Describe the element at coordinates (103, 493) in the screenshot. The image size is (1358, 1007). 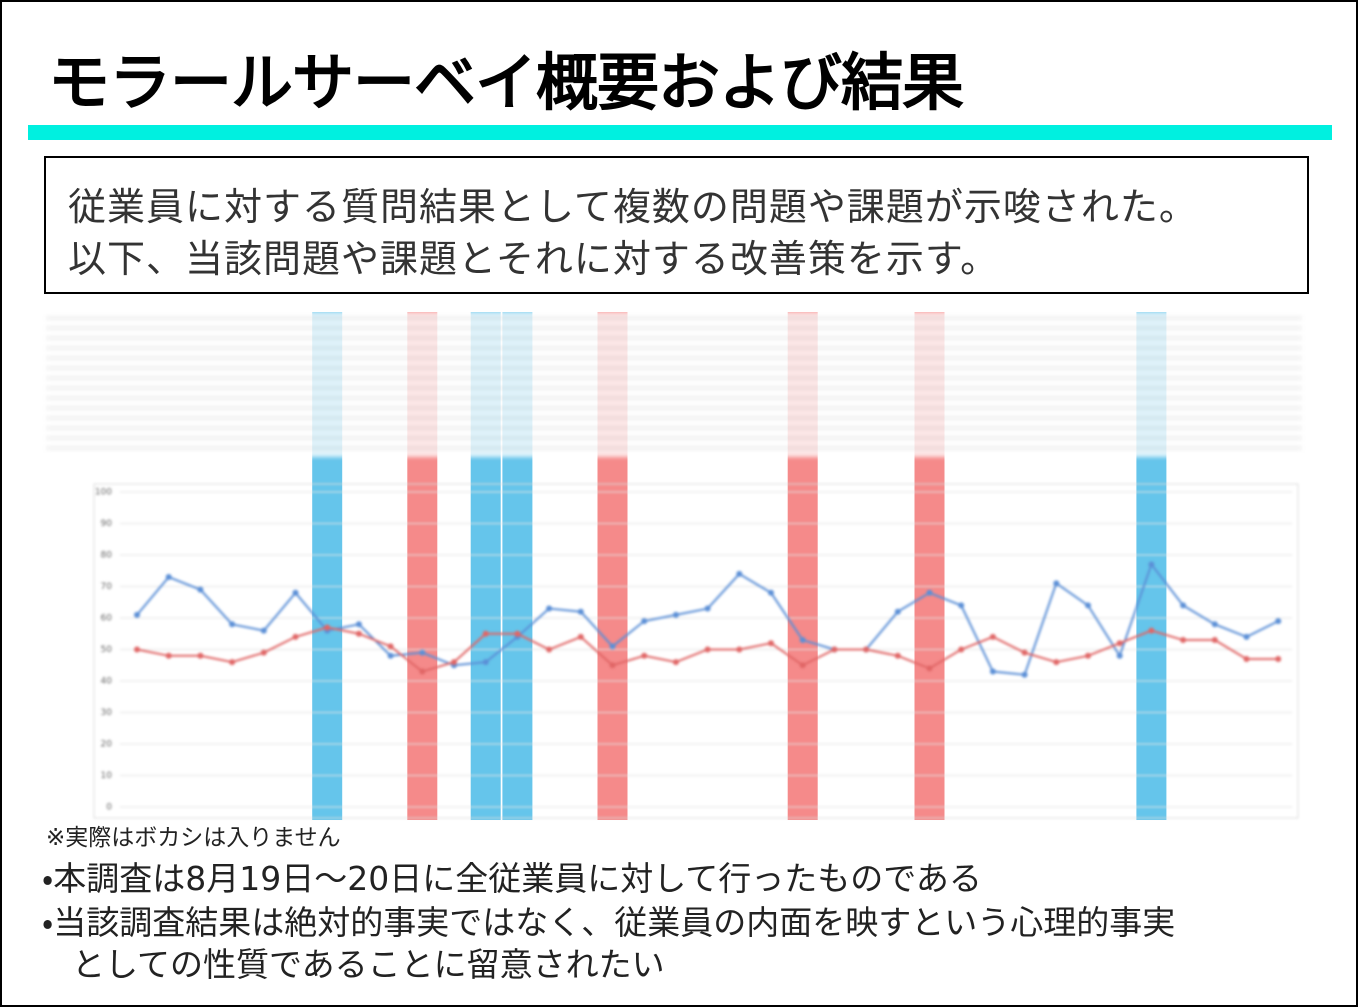
I see `y-tick-label: 100` at that location.